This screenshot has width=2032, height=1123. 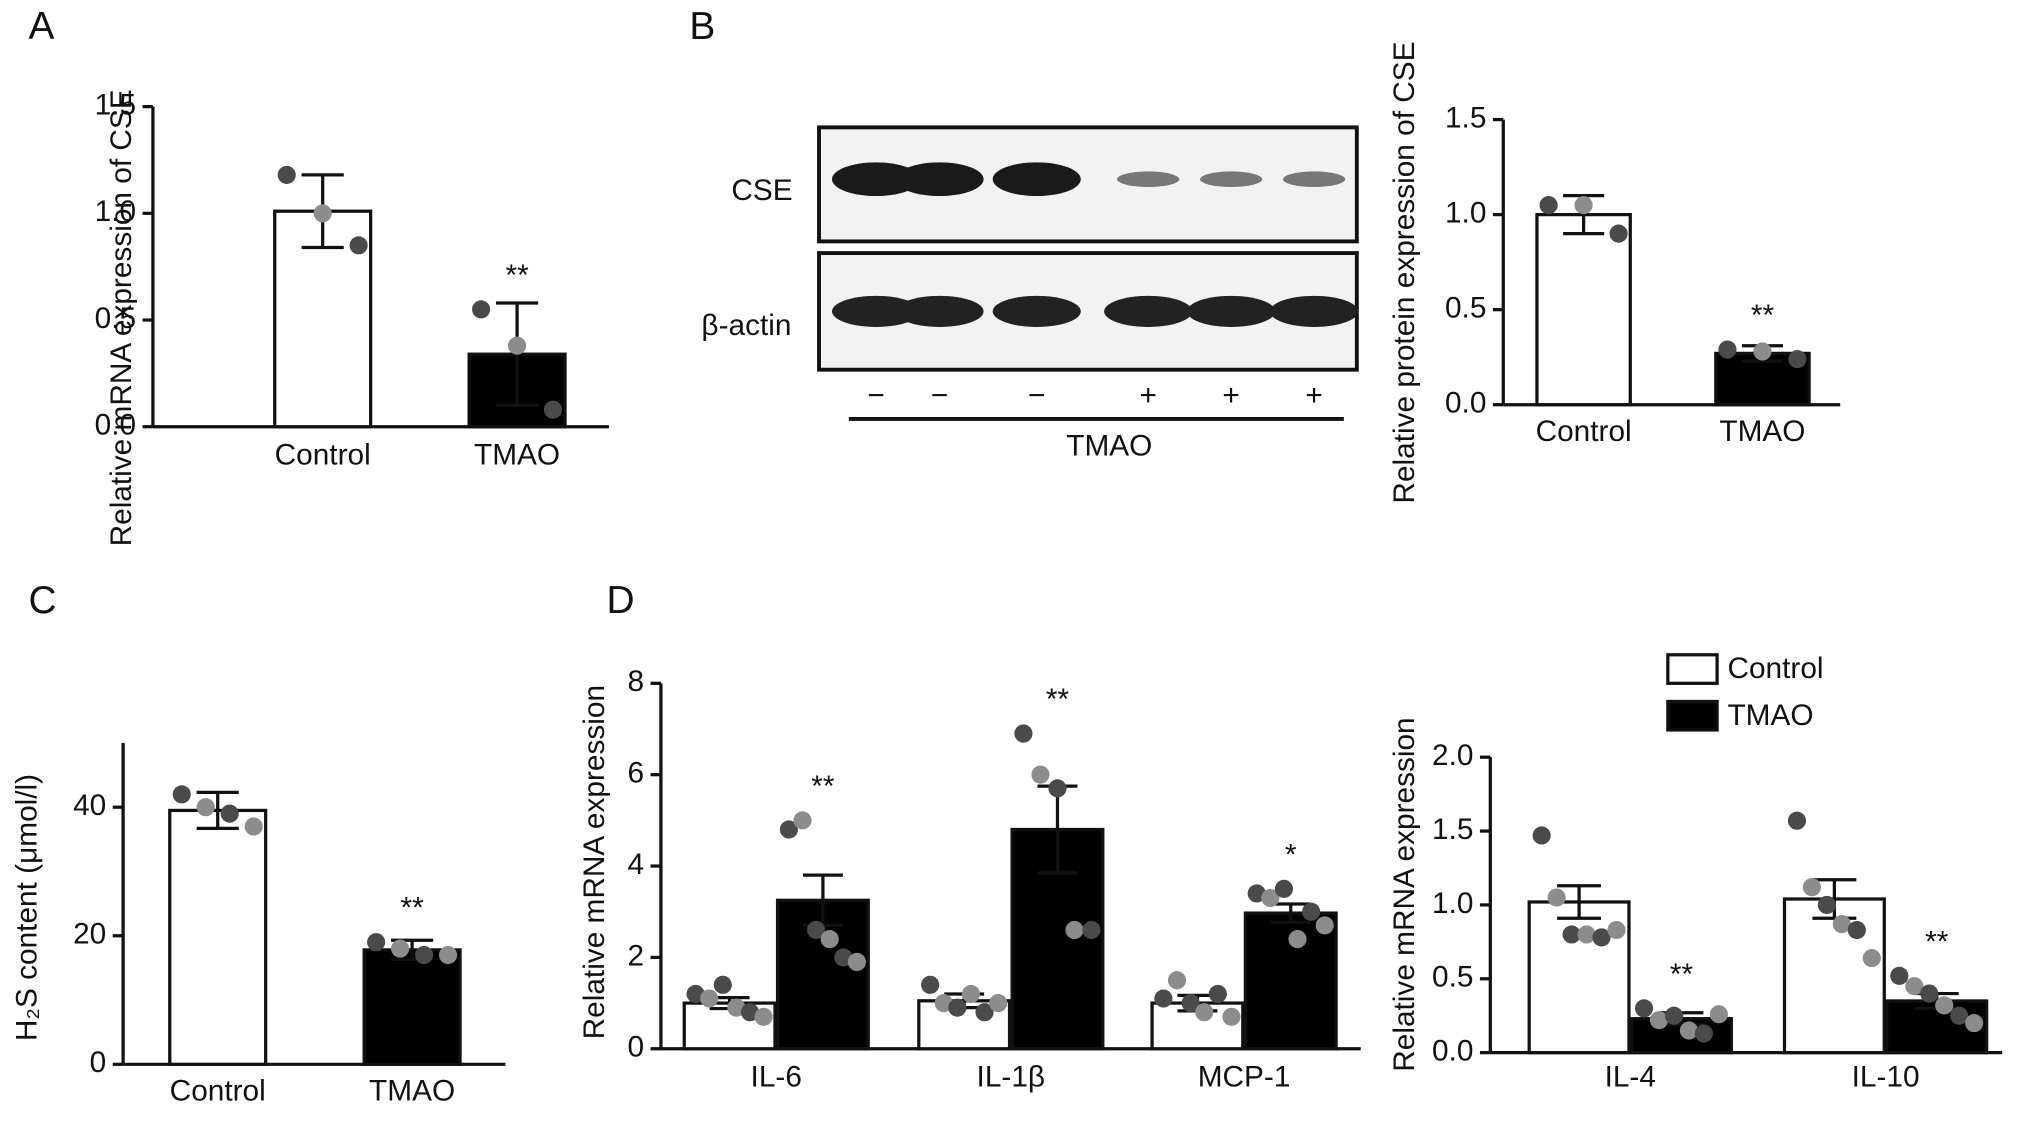 I want to click on y-axis-label: Relative mRNA expression, so click(x=594, y=862).